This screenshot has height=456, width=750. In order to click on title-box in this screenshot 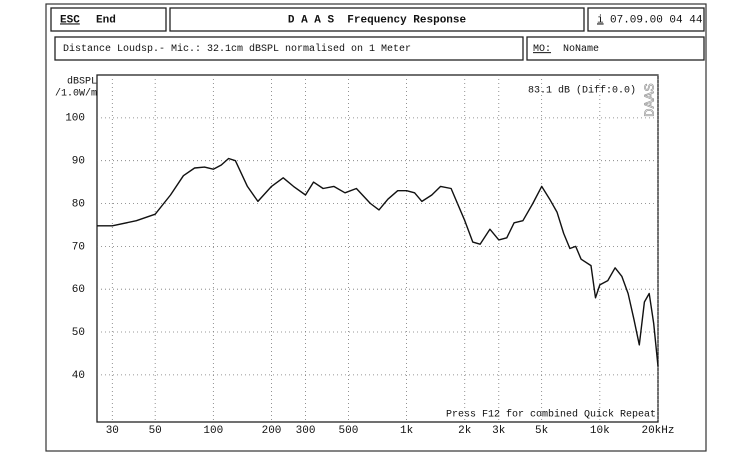, I will do `click(377, 19)`.